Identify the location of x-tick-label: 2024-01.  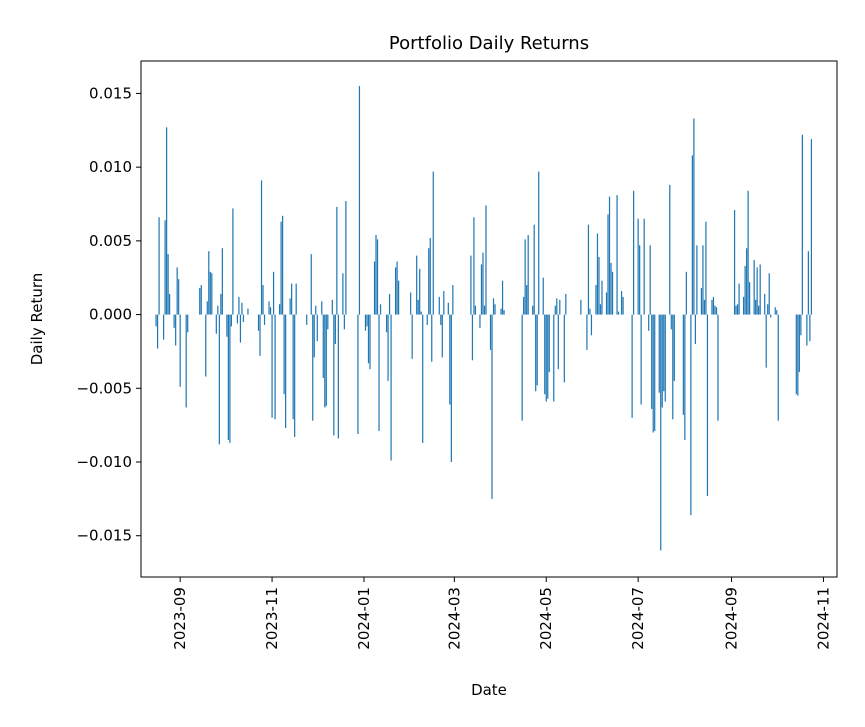
(364, 618).